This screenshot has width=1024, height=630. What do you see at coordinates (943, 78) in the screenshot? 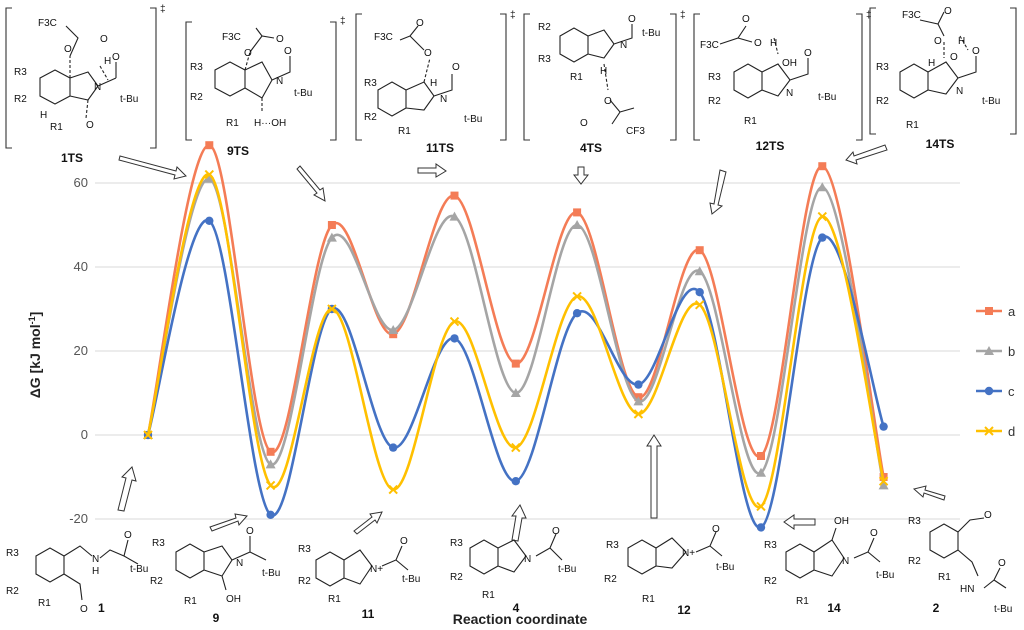
I see `structure-14ts: F3C O O H H O N O t-Bu R3 R2 R1 14TS` at bounding box center [943, 78].